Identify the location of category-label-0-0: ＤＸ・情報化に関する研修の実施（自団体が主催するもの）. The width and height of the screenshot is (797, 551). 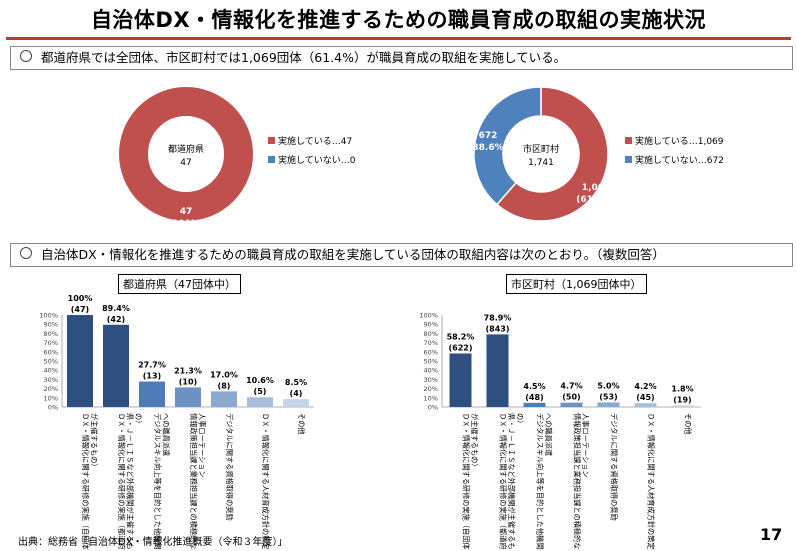
(90, 481).